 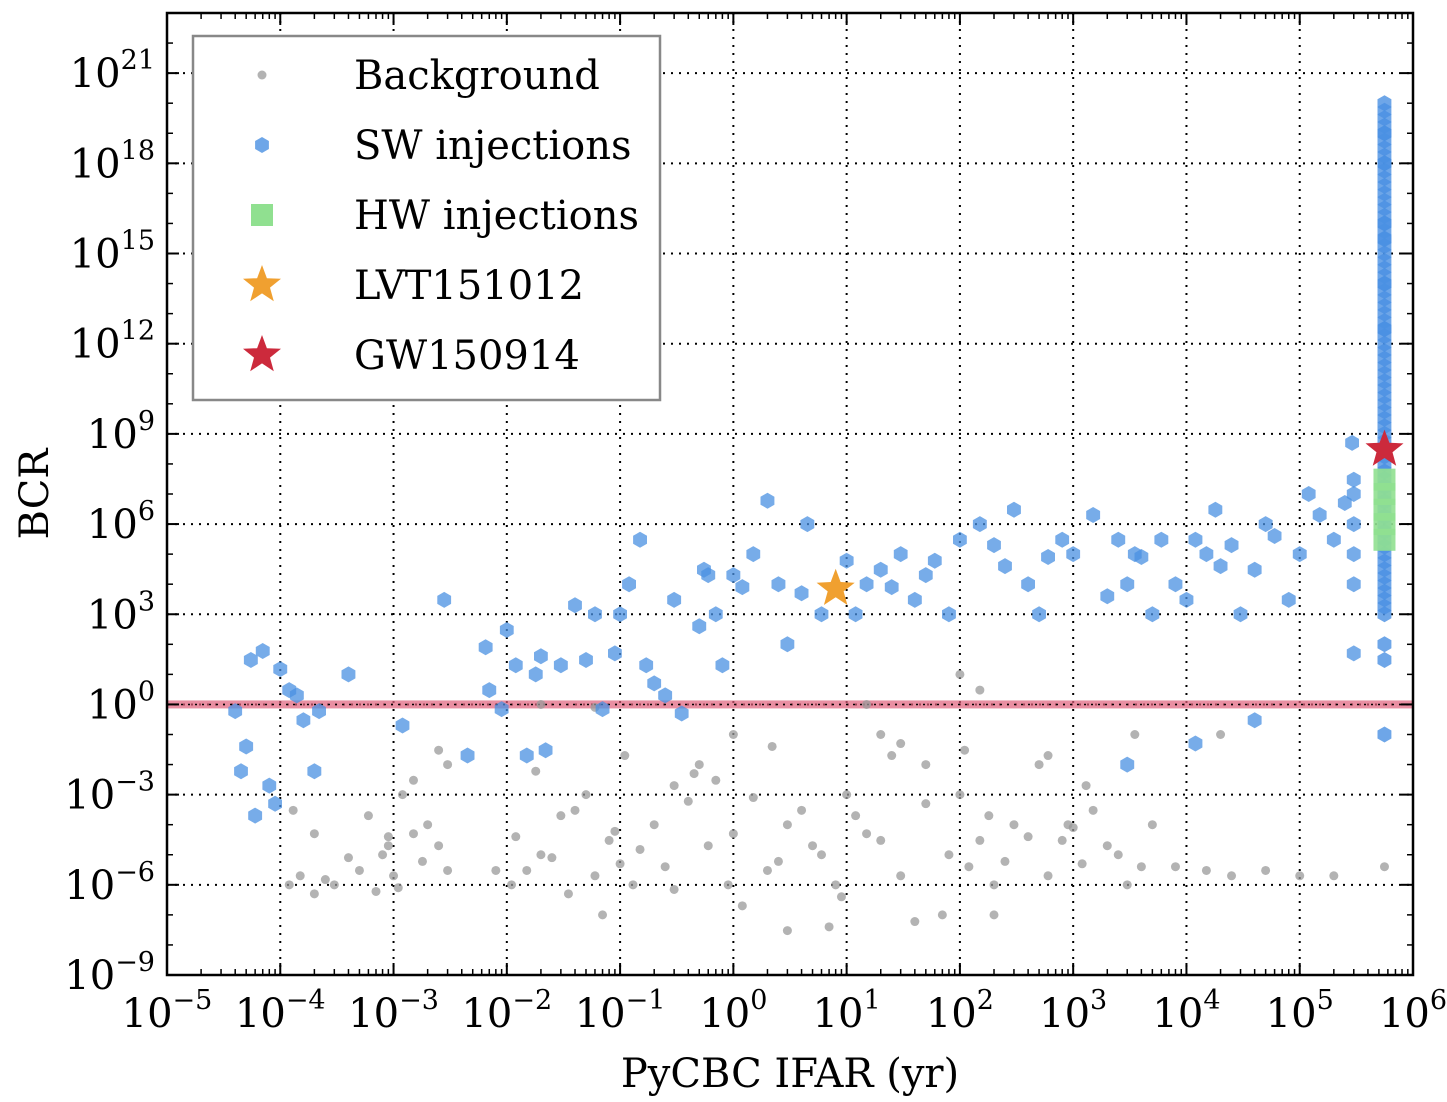 I want to click on x-tick-label: 10³, so click(x=1073, y=1011).